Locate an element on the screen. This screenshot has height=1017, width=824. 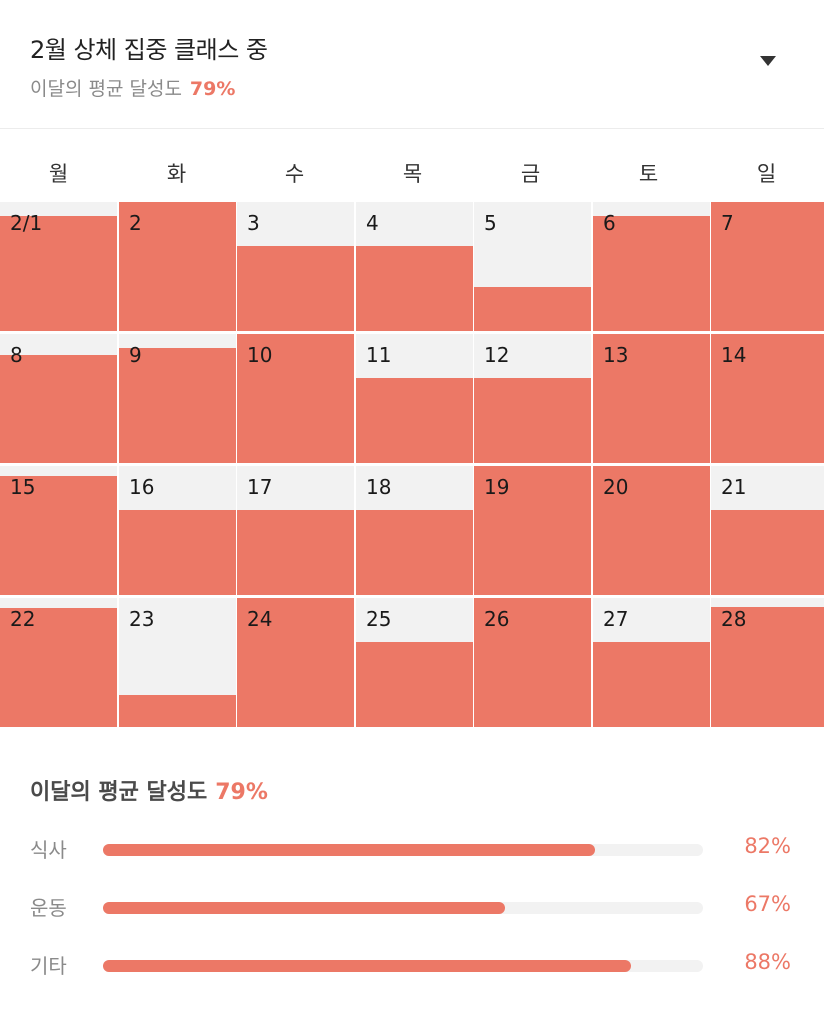
calendar-day-cell: 17 is located at coordinates (295, 530).